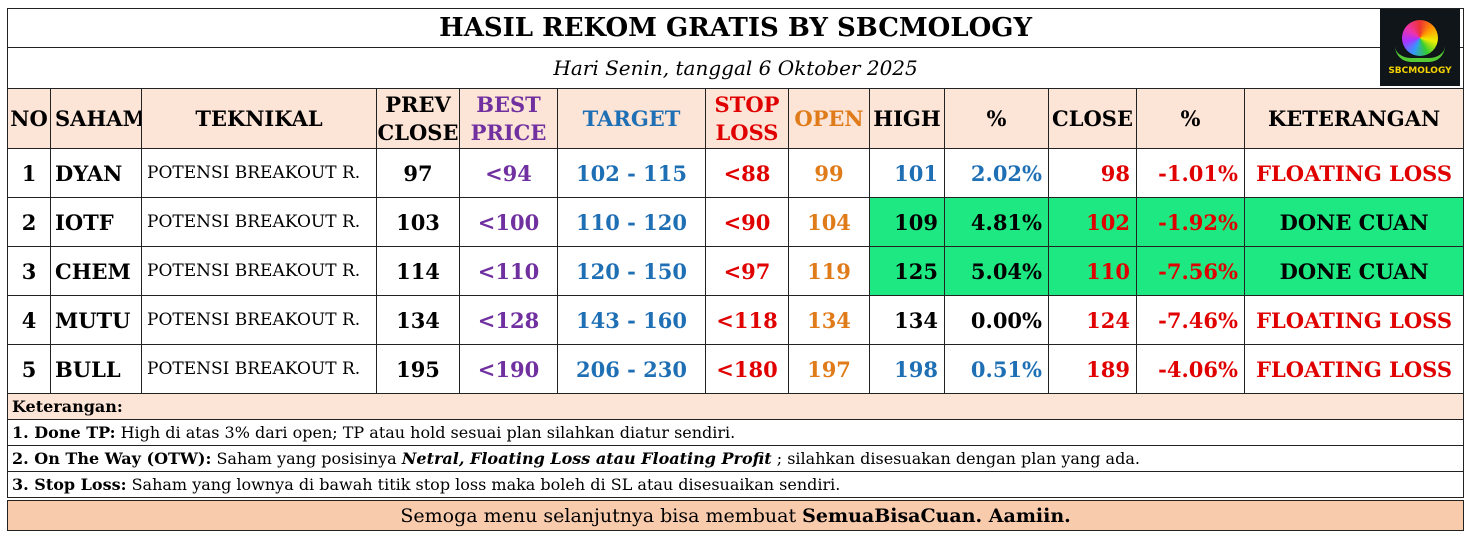 The width and height of the screenshot is (1469, 545). What do you see at coordinates (96, 222) in the screenshot?
I see `cell-saham: IOTF` at bounding box center [96, 222].